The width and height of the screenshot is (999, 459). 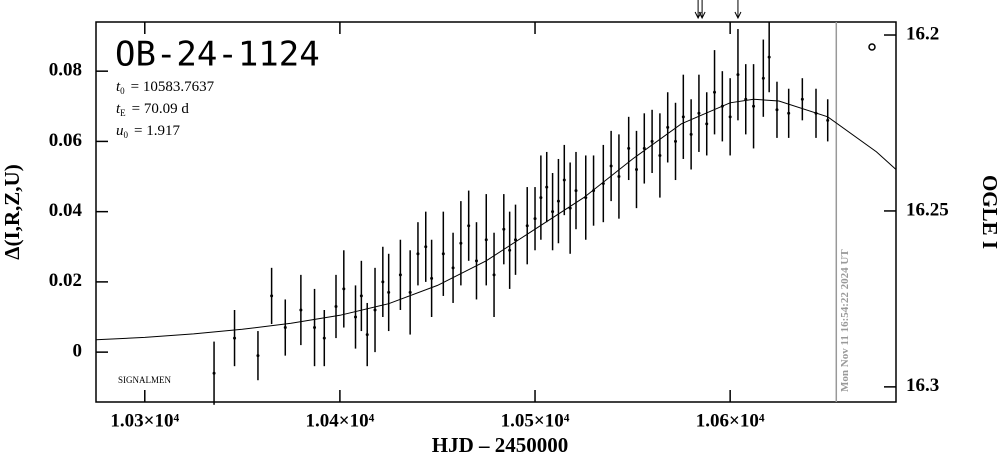 What do you see at coordinates (535, 420) in the screenshot?
I see `x-tick-label: 1.05×10⁴` at bounding box center [535, 420].